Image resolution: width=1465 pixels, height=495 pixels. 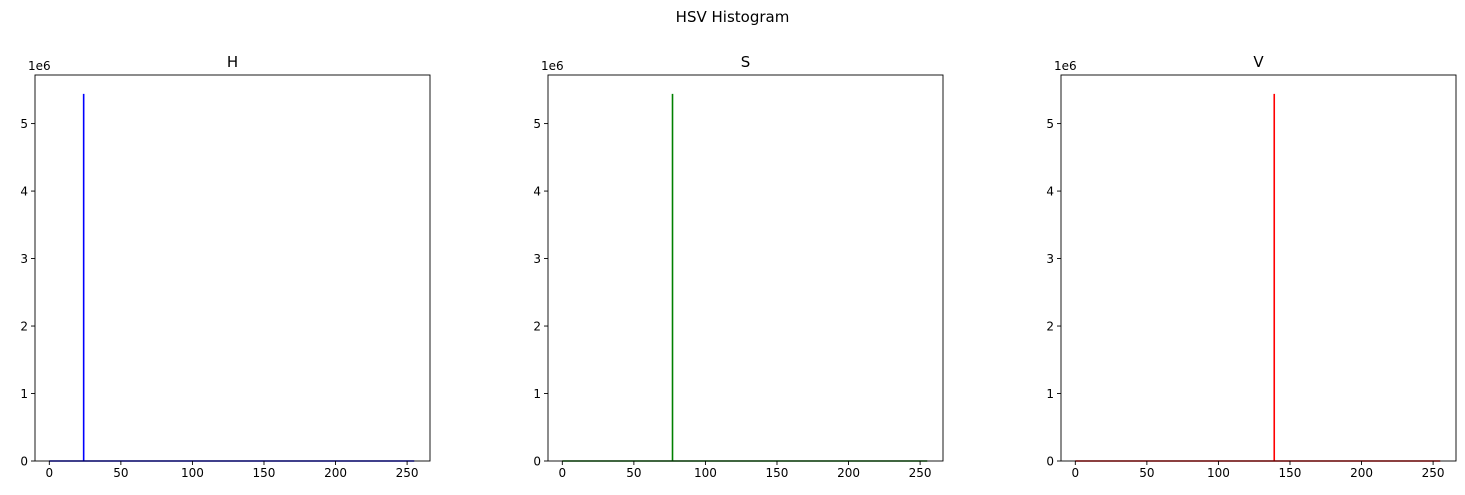 What do you see at coordinates (732, 17) in the screenshot?
I see `figure-title: HSV Histogram` at bounding box center [732, 17].